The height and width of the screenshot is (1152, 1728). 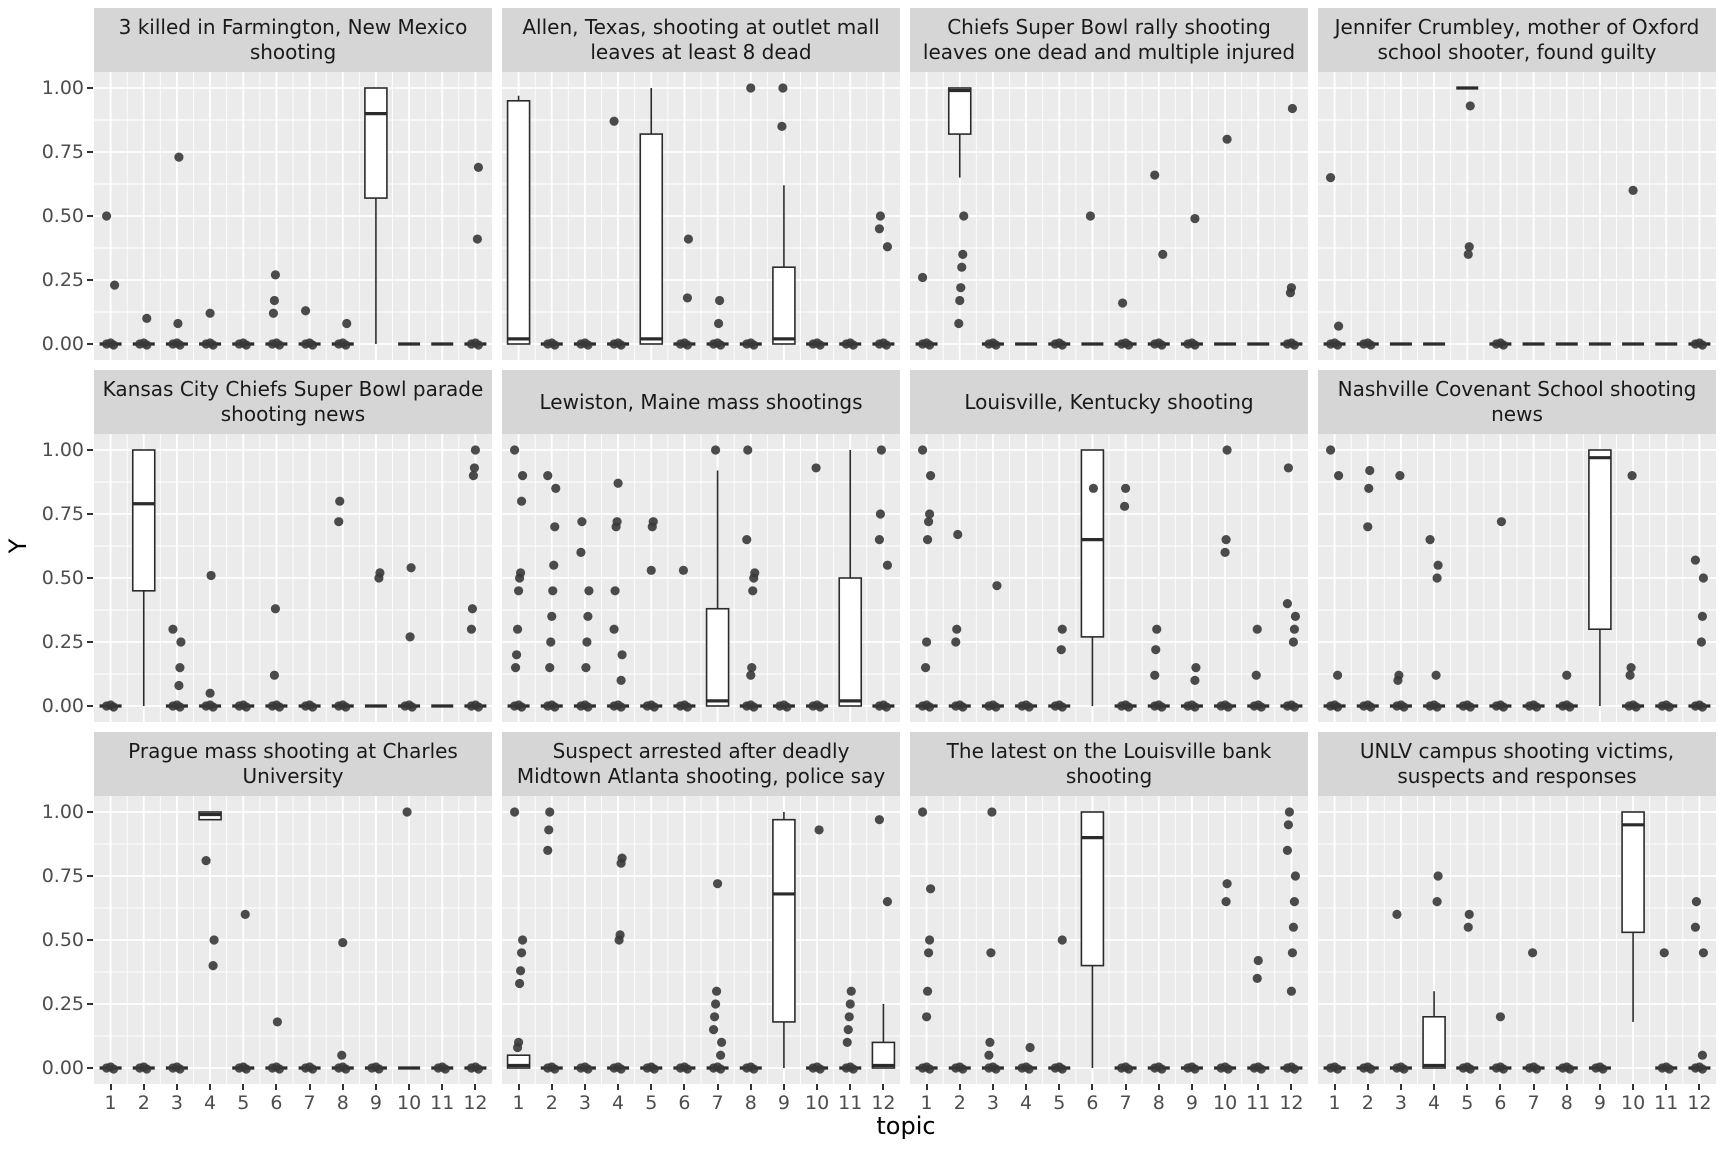 I want to click on facet-title-text: Louisville, Kentucky shooting, so click(x=1109, y=401).